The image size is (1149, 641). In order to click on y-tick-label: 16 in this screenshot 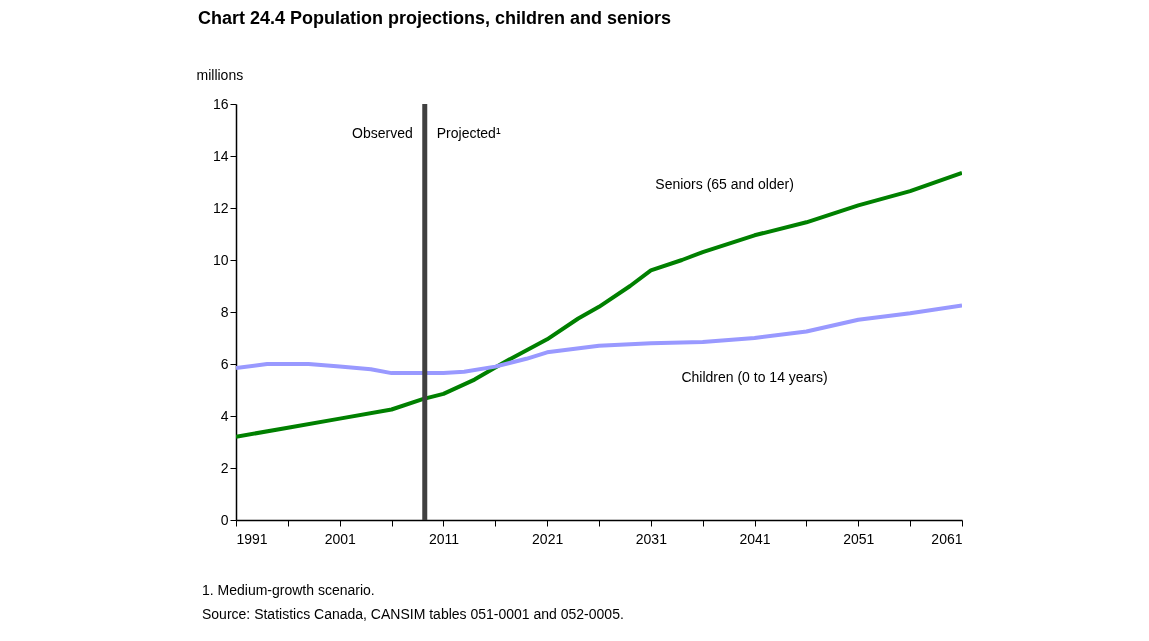, I will do `click(220, 103)`.